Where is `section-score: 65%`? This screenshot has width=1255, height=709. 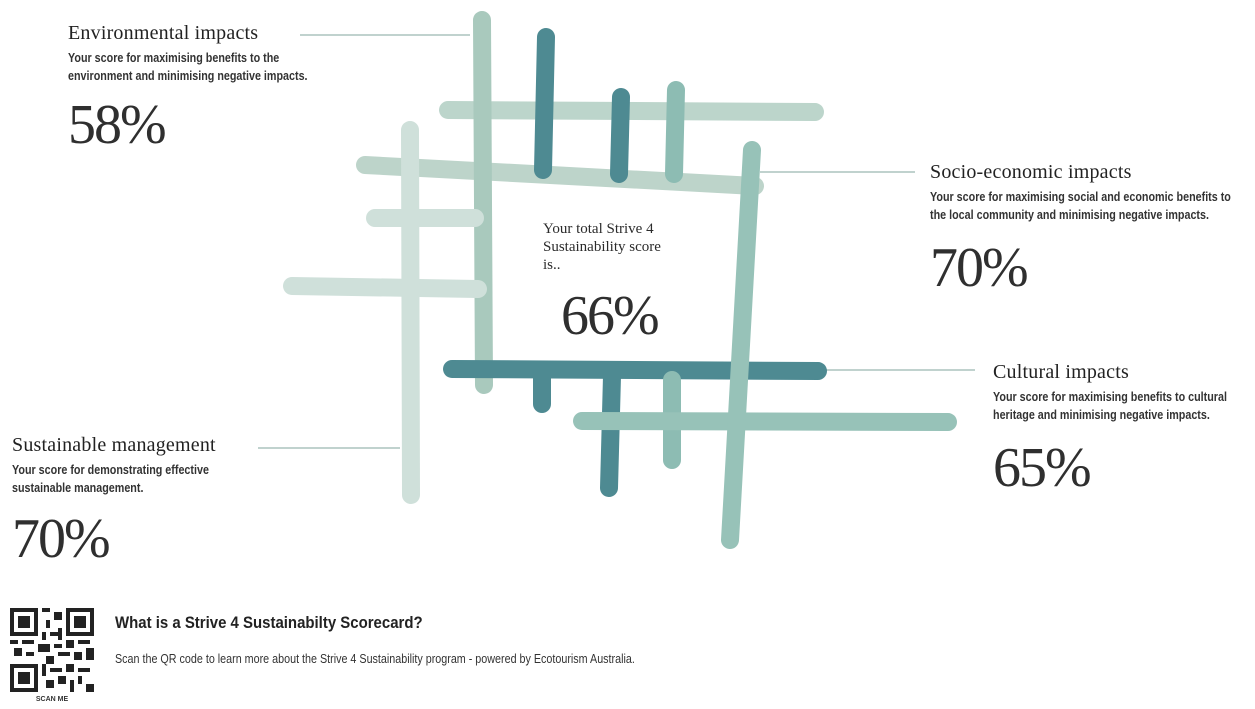 section-score: 65% is located at coordinates (1042, 468).